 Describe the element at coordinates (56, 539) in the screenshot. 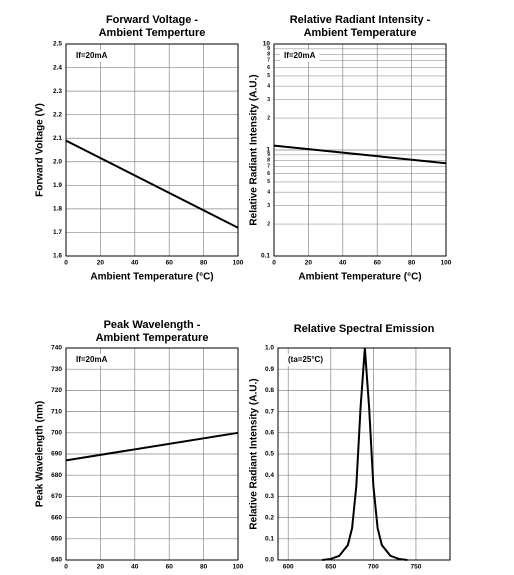

I see `y-tick-label: 650` at that location.